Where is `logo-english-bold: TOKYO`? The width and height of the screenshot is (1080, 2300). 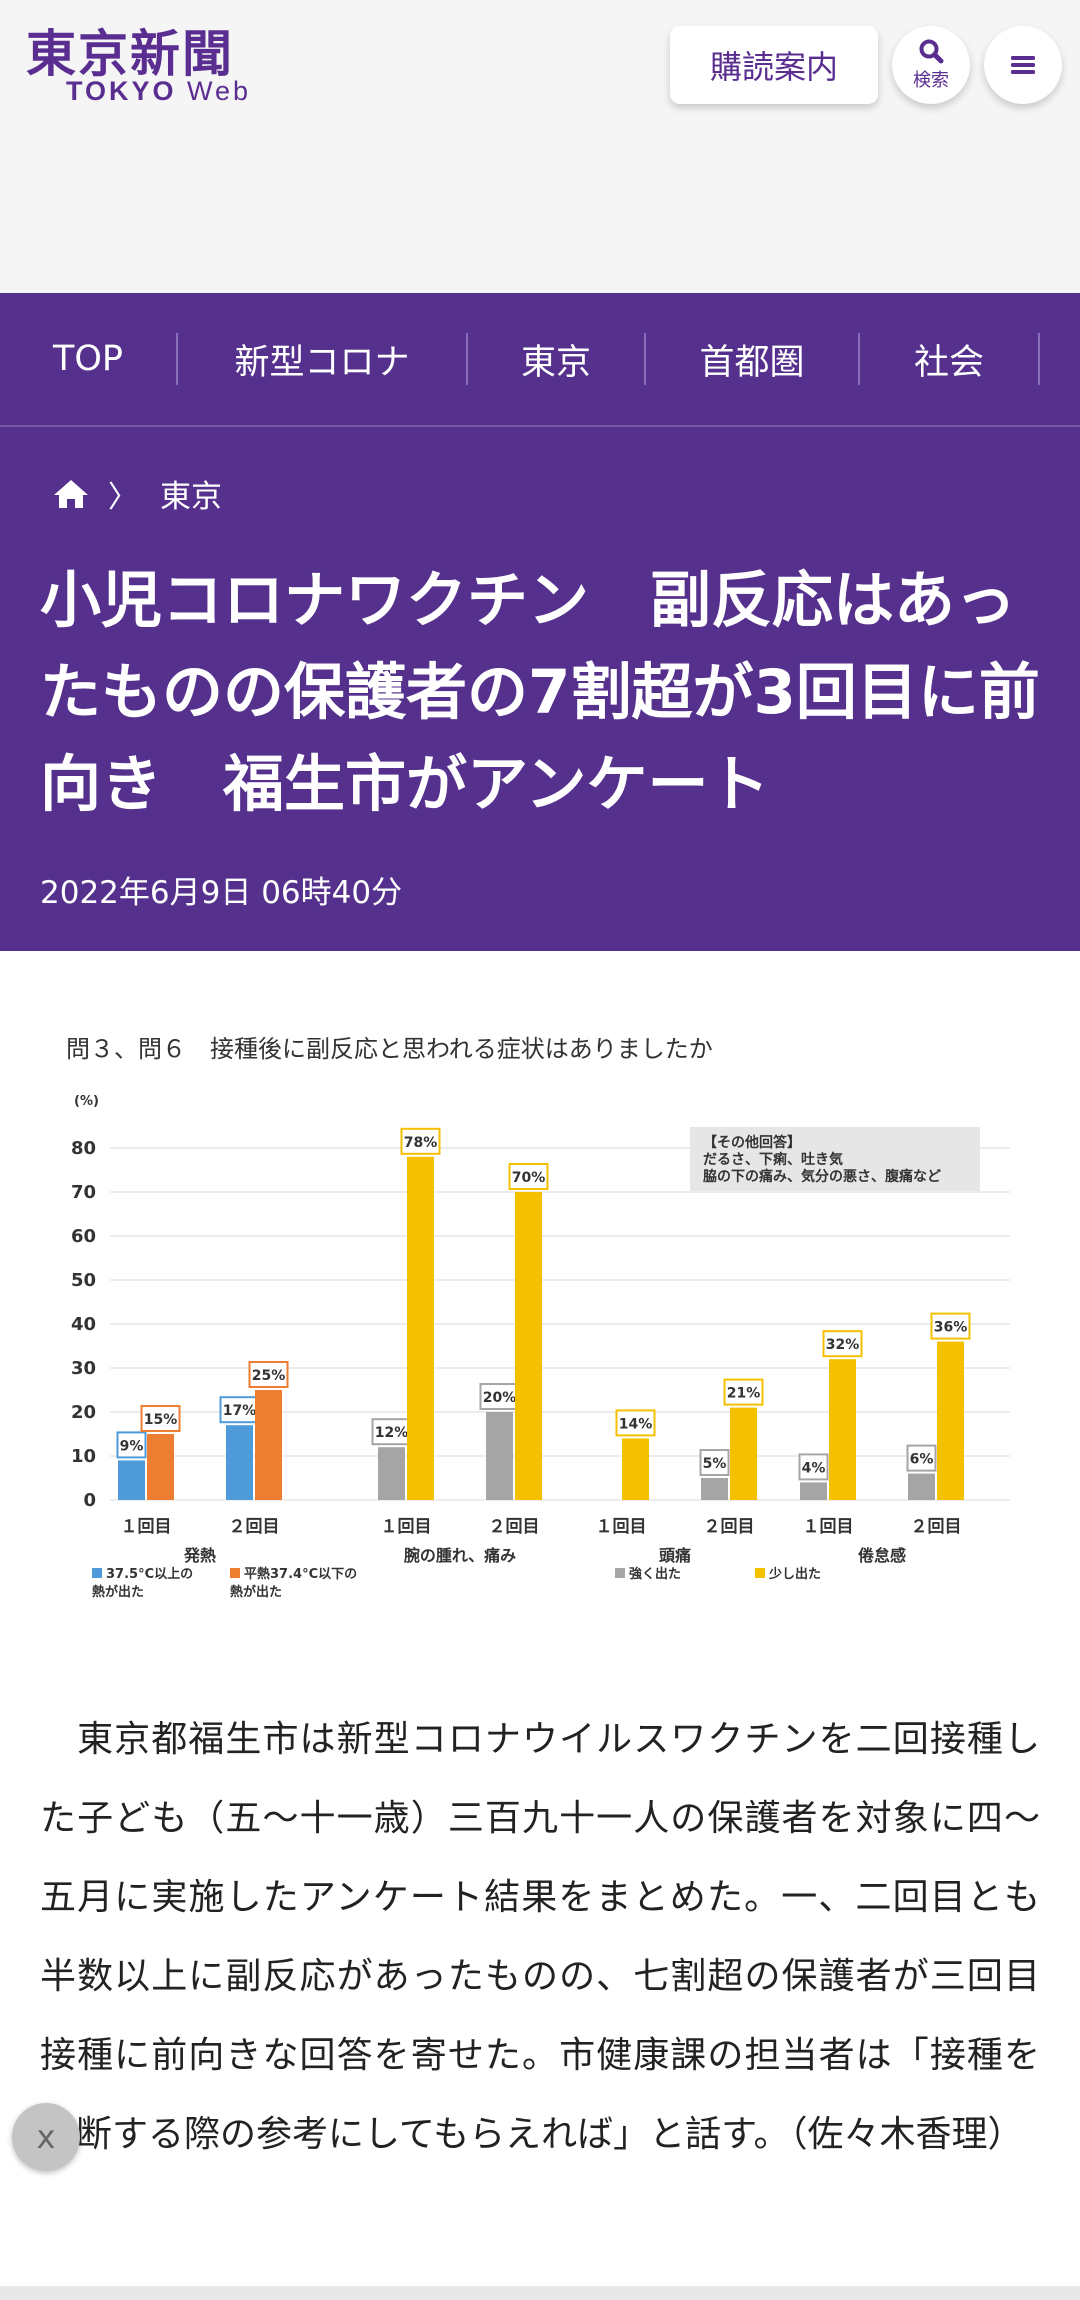
logo-english-bold: TOKYO is located at coordinates (121, 91).